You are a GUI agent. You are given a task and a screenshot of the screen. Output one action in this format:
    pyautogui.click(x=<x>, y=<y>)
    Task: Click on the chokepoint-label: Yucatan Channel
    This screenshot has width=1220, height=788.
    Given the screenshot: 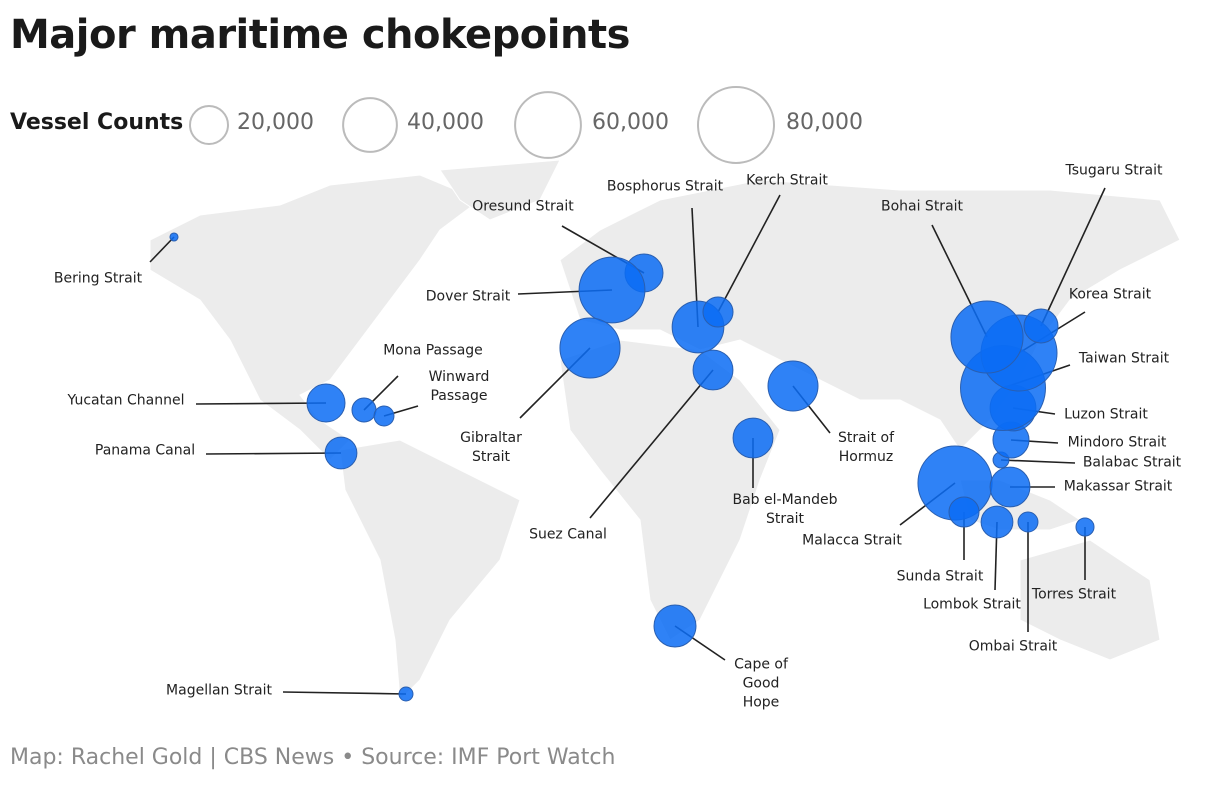 What is the action you would take?
    pyautogui.click(x=126, y=400)
    